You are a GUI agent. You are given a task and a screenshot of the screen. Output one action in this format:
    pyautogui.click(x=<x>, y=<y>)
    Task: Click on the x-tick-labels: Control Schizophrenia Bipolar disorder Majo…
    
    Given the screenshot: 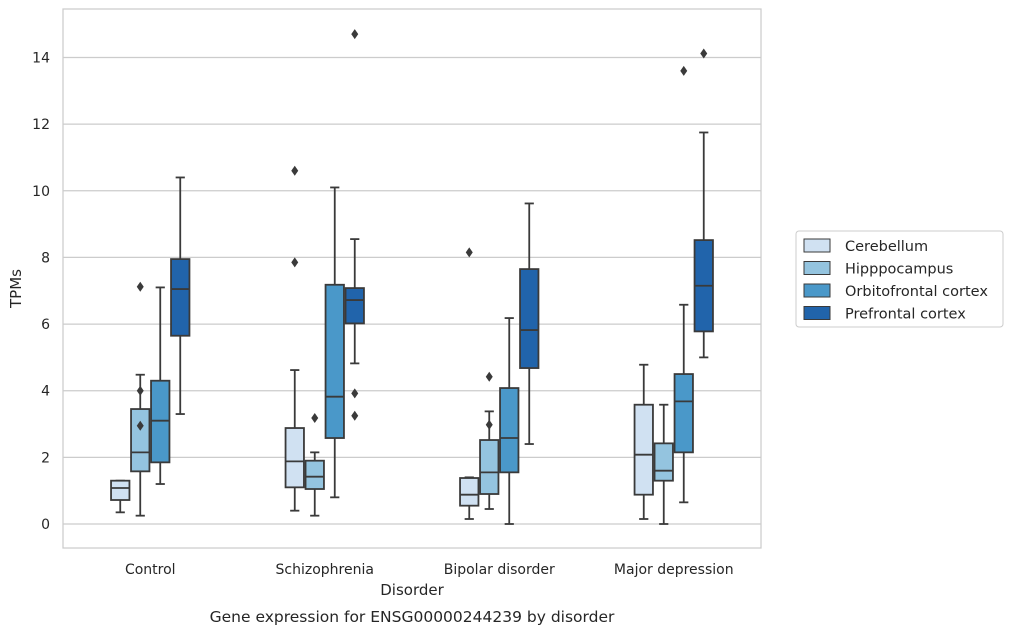 What is the action you would take?
    pyautogui.click(x=429, y=570)
    